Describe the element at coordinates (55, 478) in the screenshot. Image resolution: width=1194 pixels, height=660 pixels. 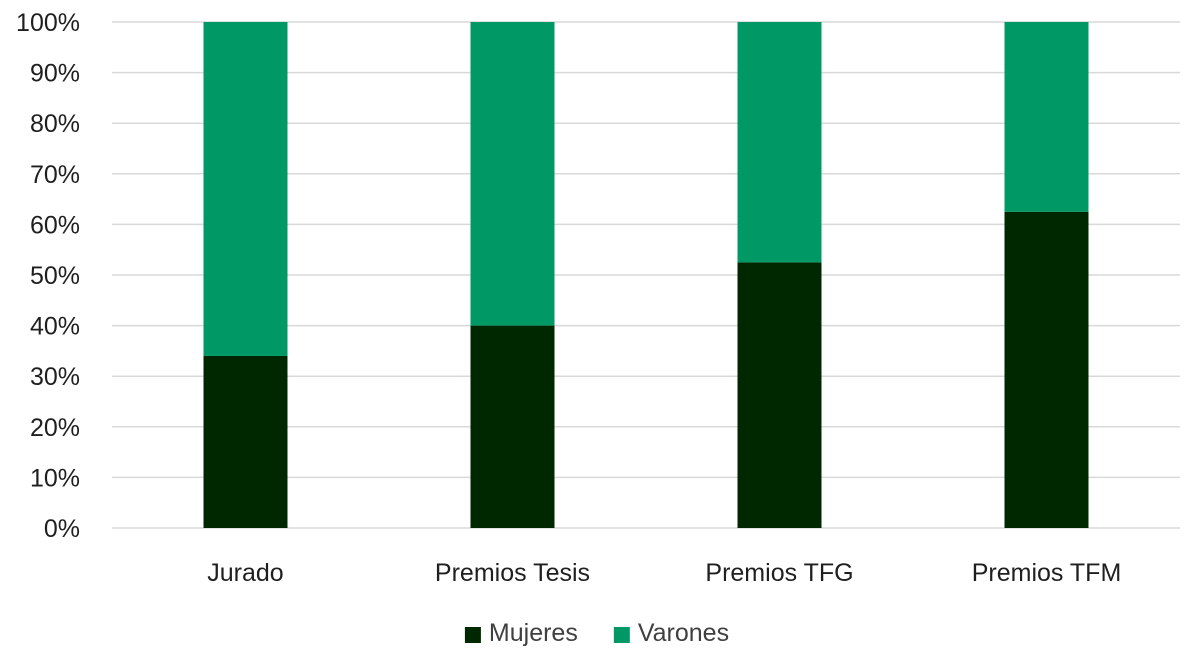
I see `y-tick-label: 10%` at that location.